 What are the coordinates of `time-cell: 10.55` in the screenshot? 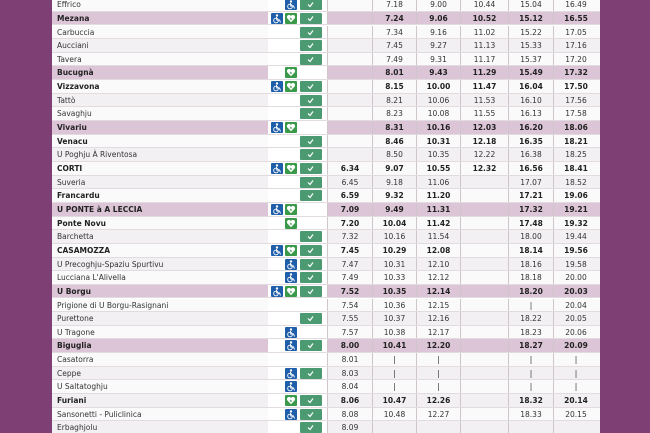 It's located at (438, 168).